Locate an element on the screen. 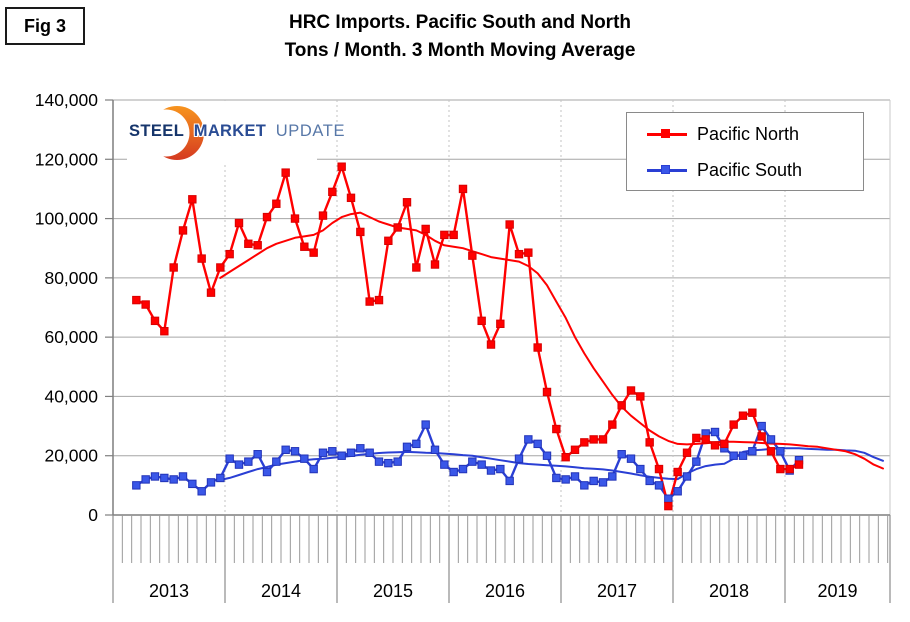  legend-item-pacific-south: Pacific South is located at coordinates (724, 170).